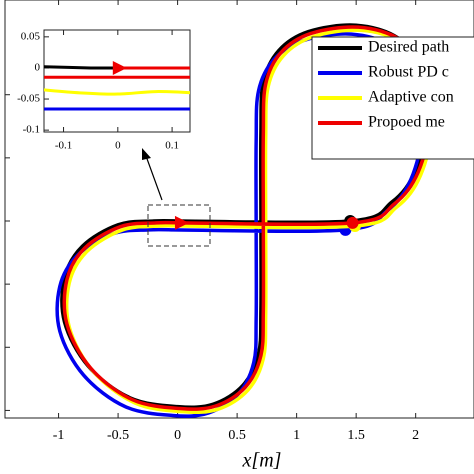 The height and width of the screenshot is (474, 474). I want to click on x-tick-label: -1, so click(59, 435).